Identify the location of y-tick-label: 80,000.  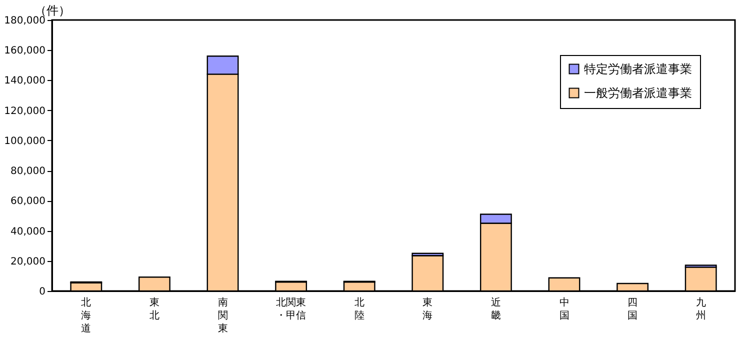
(28, 172).